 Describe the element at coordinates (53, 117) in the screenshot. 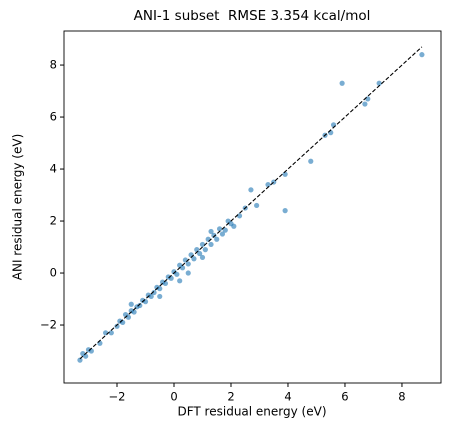

I see `y-tick-label: 6` at that location.